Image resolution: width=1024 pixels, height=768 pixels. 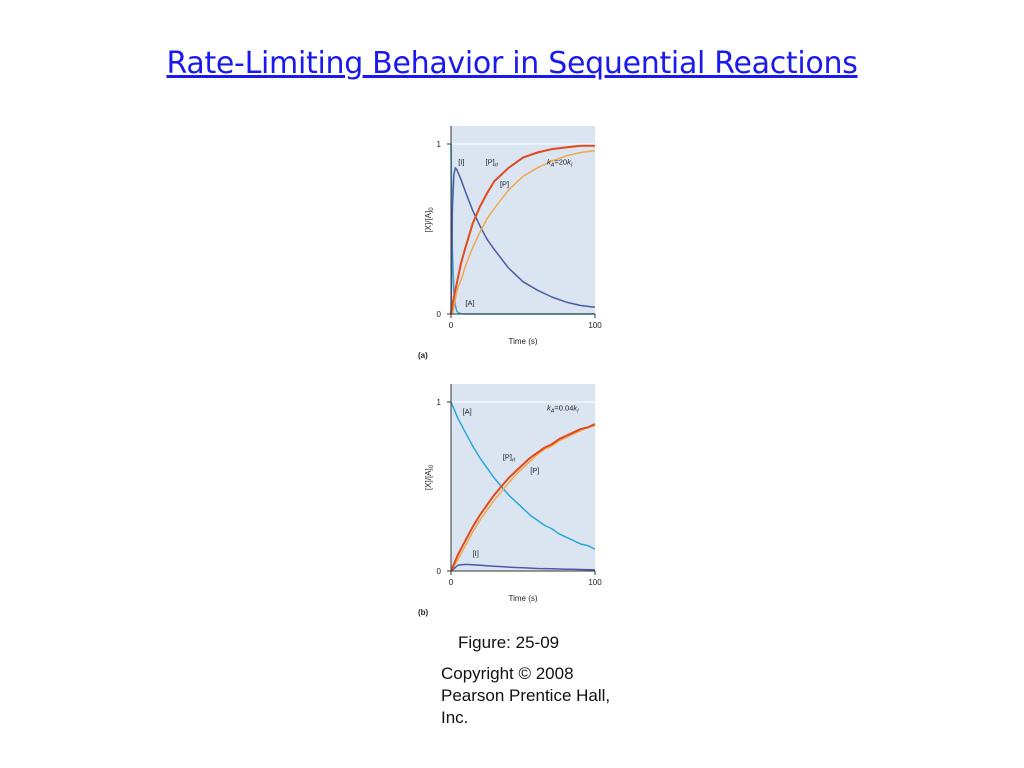 What do you see at coordinates (423, 612) in the screenshot?
I see `panel-label: (b)` at bounding box center [423, 612].